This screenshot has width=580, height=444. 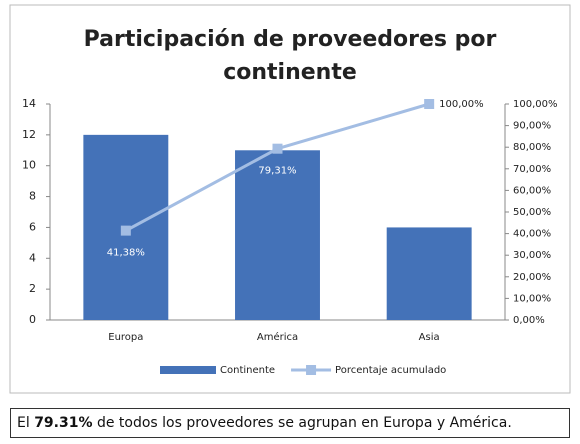 What do you see at coordinates (532, 126) in the screenshot?
I see `y2-tick-label: 90,00%` at bounding box center [532, 126].